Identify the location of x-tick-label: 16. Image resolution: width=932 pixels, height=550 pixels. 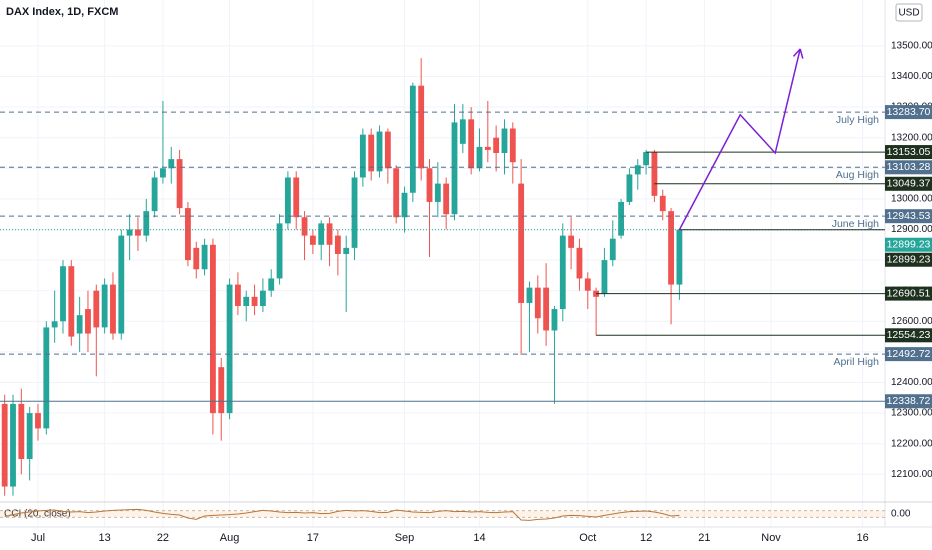
(863, 538).